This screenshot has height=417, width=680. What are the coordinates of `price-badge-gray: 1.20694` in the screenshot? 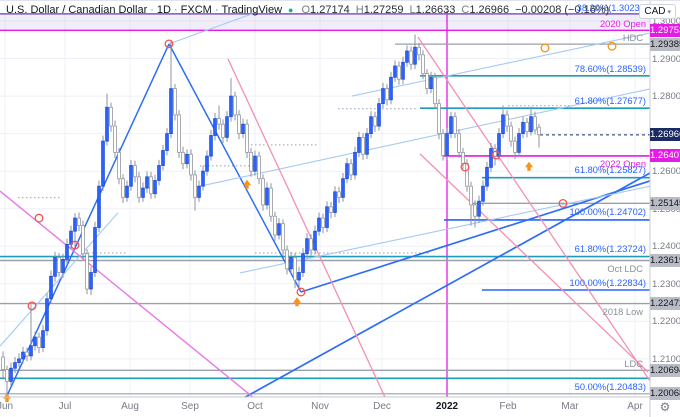 It's located at (665, 370).